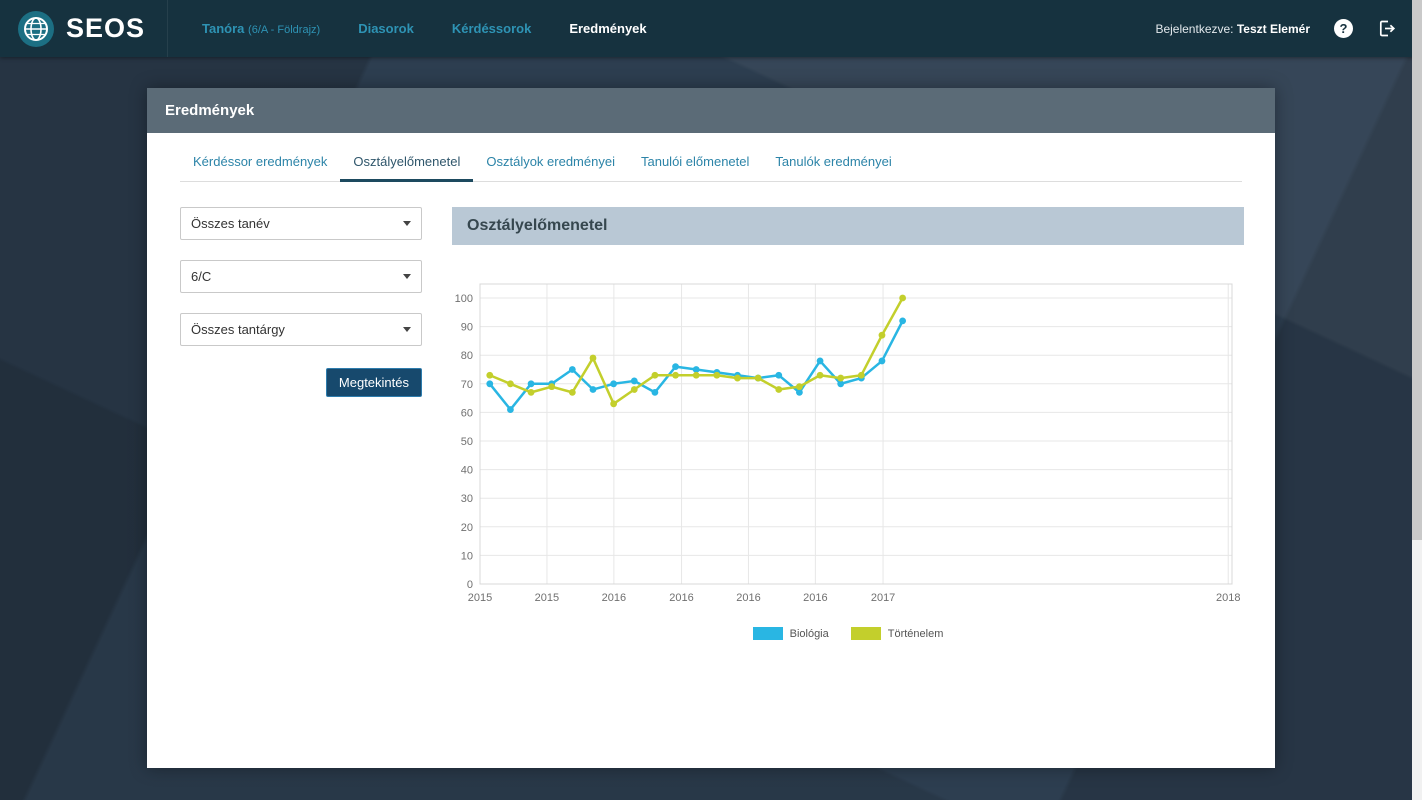 The height and width of the screenshot is (800, 1422). I want to click on school-year-select: Összes tanév, so click(301, 223).